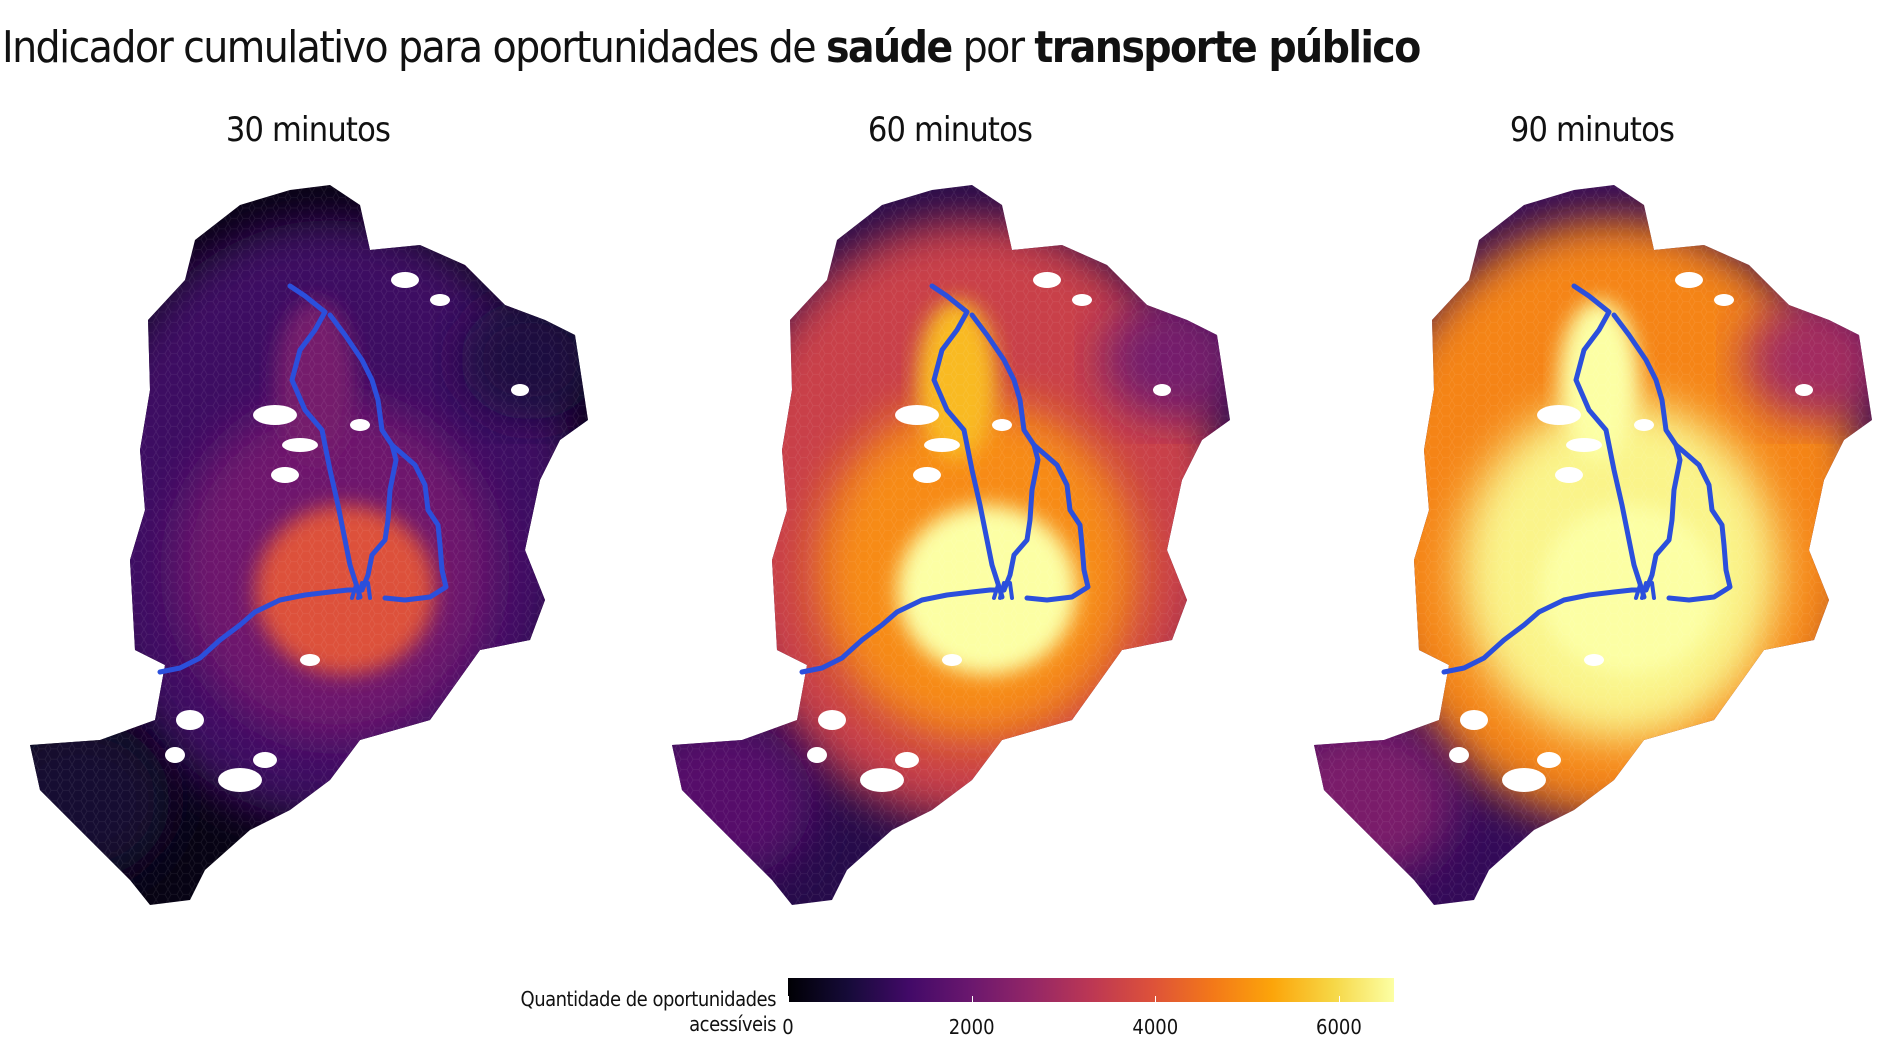 Image resolution: width=1889 pixels, height=1062 pixels. What do you see at coordinates (971, 1027) in the screenshot?
I see `legend-tick-label: 2000` at bounding box center [971, 1027].